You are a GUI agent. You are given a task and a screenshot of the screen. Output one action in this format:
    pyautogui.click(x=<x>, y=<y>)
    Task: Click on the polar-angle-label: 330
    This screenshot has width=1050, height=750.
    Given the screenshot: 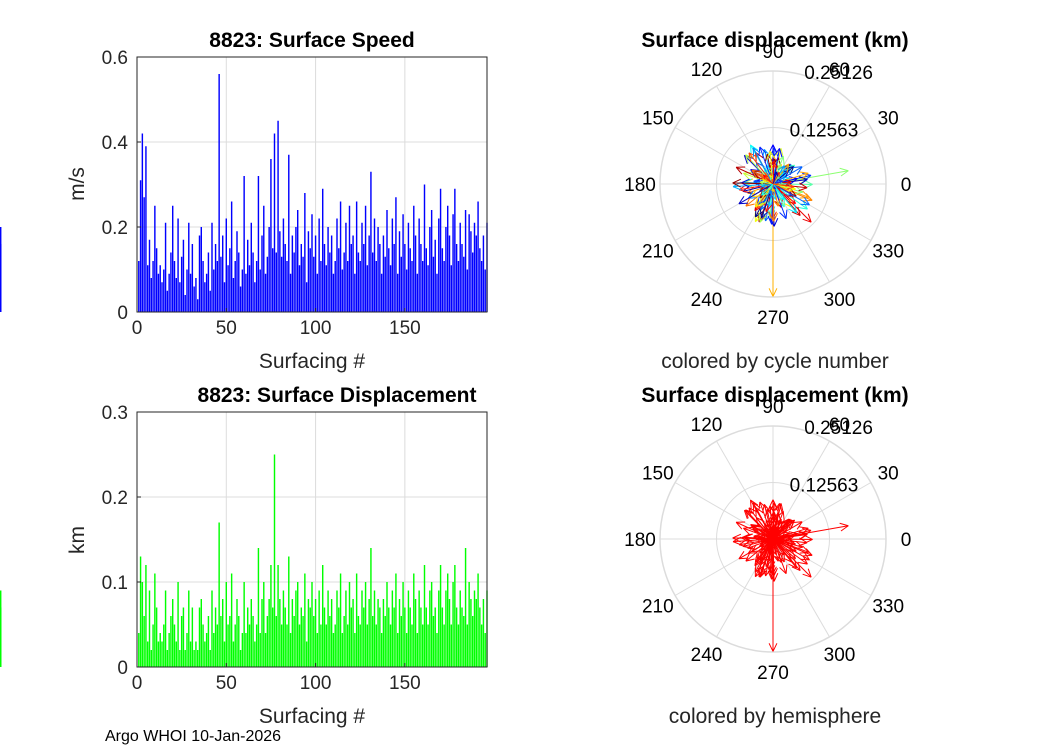 What is the action you would take?
    pyautogui.click(x=888, y=252)
    